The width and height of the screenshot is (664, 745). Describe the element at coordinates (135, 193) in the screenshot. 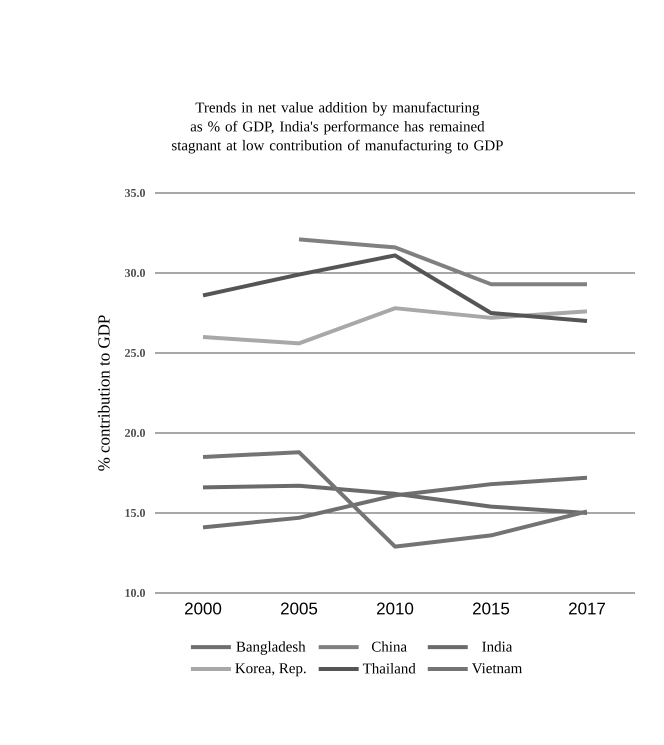

I see `y-tick-label: 35.0` at that location.